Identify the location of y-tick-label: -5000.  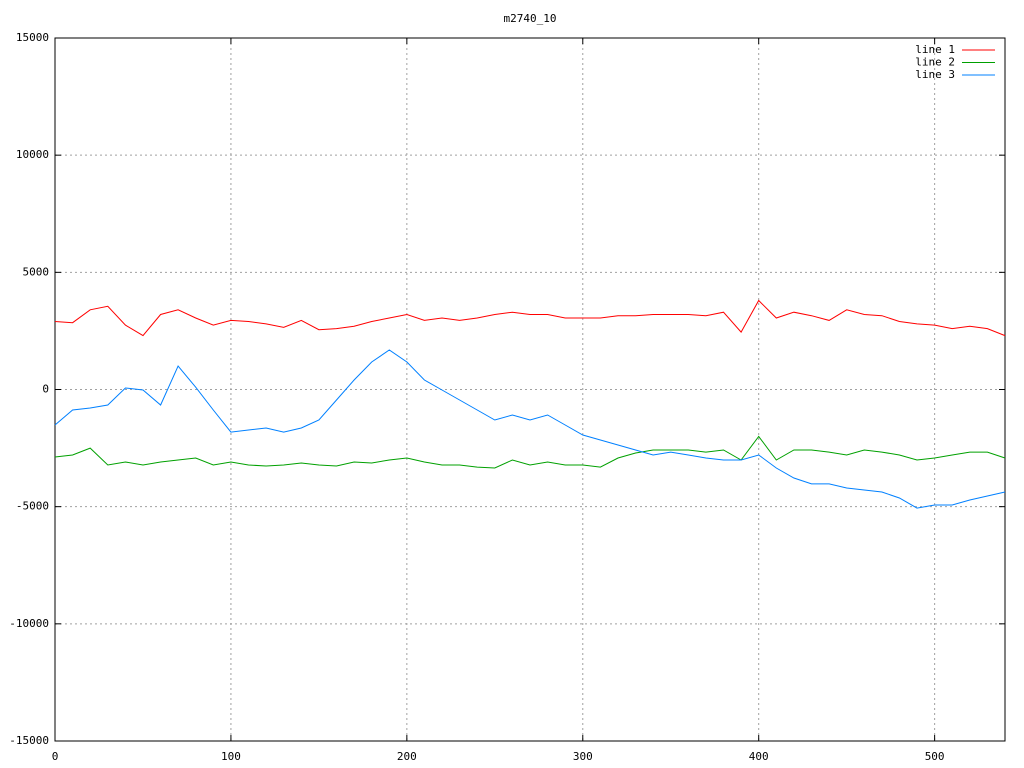
(32, 506).